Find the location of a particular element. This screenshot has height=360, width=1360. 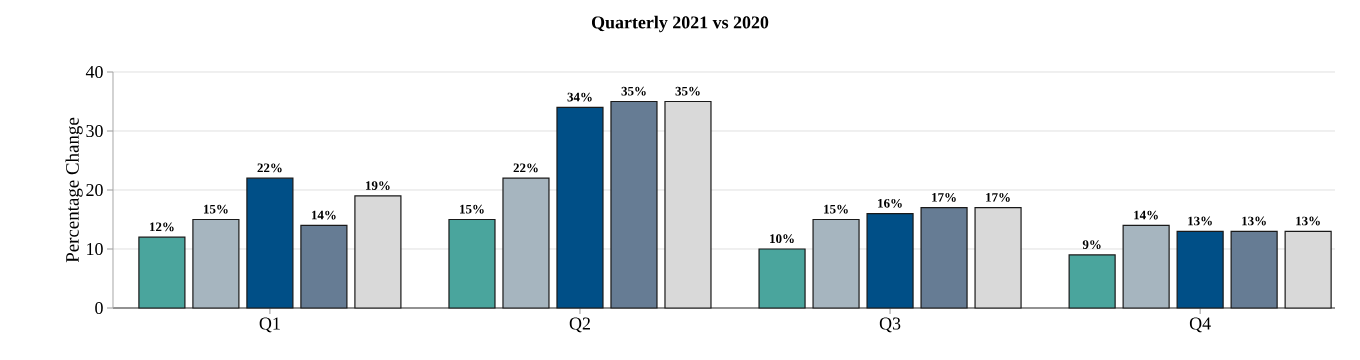

chart-title: Quarterly 2021 vs 2020 is located at coordinates (680, 24).